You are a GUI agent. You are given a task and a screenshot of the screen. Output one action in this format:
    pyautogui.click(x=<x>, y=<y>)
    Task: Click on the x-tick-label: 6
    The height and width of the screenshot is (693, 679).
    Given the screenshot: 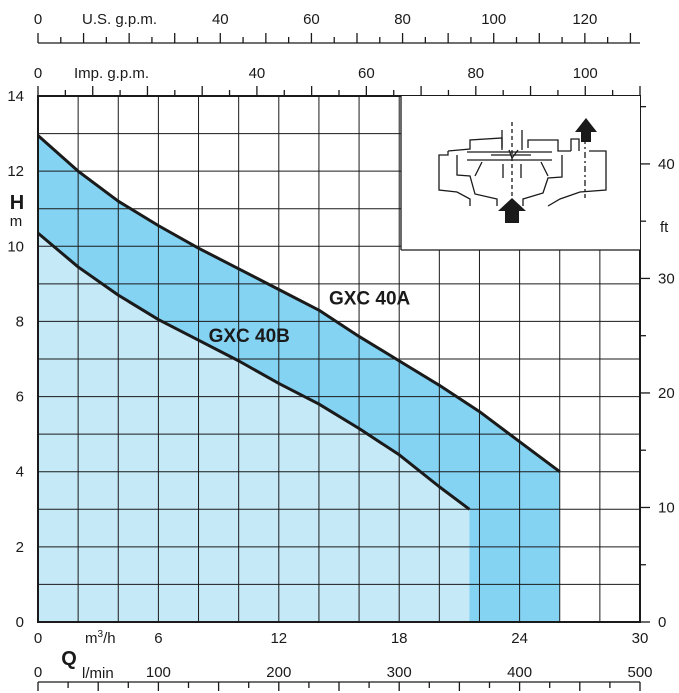 What is the action you would take?
    pyautogui.click(x=158, y=638)
    